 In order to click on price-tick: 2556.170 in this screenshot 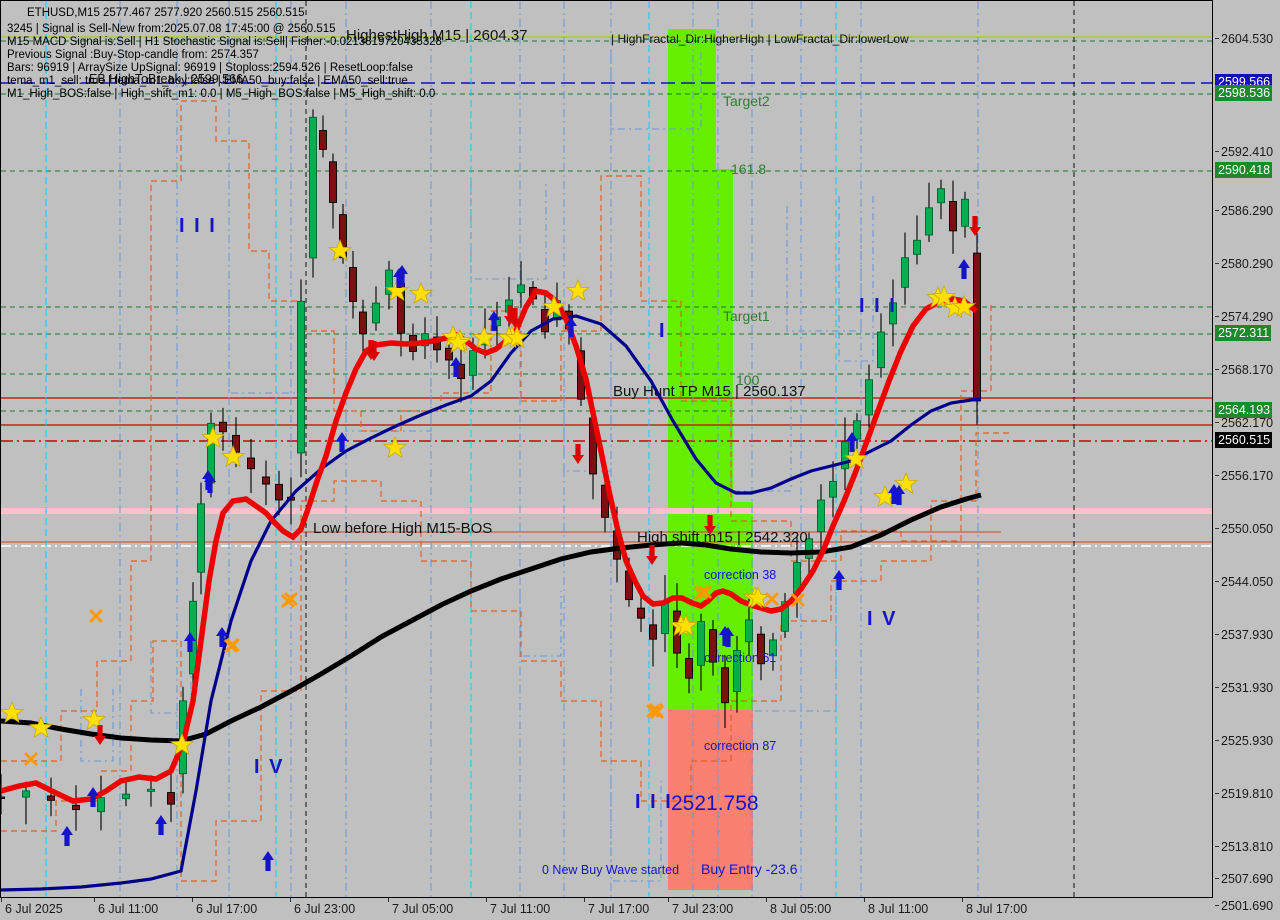, I will do `click(1244, 476)`.